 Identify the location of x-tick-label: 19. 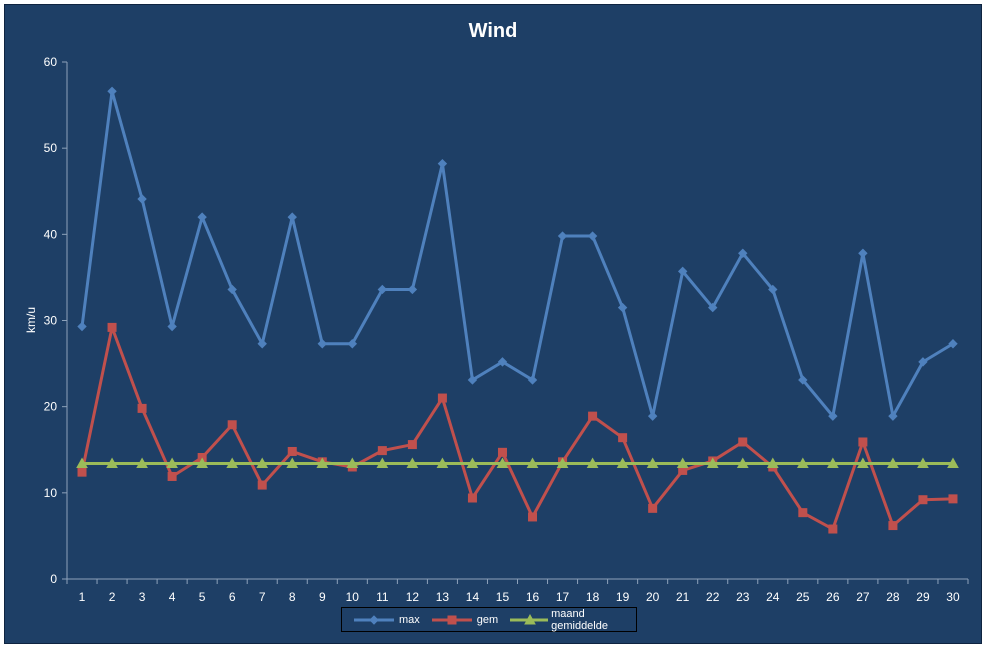
(623, 597).